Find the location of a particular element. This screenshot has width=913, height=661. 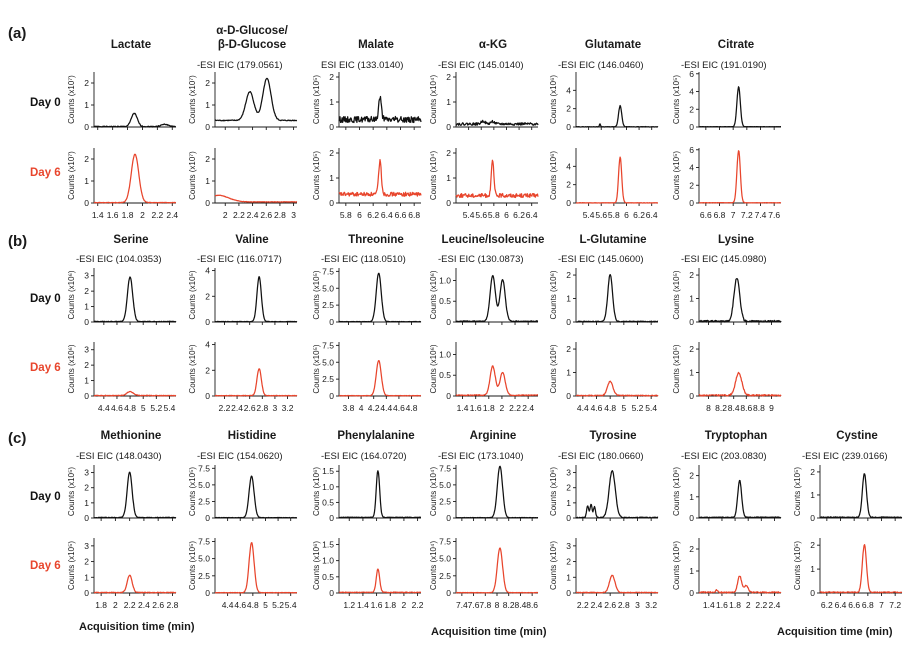

x-tick-label: 4.6 is located at coordinates (117, 408).